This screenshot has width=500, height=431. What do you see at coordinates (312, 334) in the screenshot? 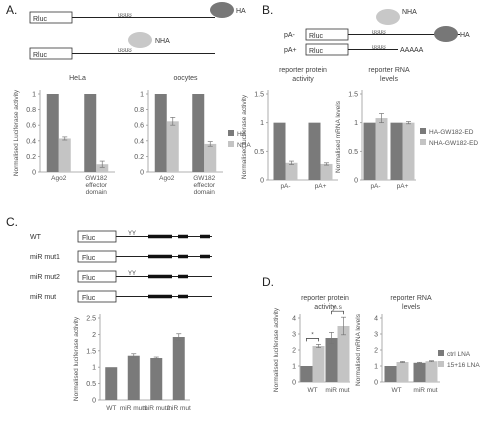
I see `significance-label: *` at bounding box center [312, 334].